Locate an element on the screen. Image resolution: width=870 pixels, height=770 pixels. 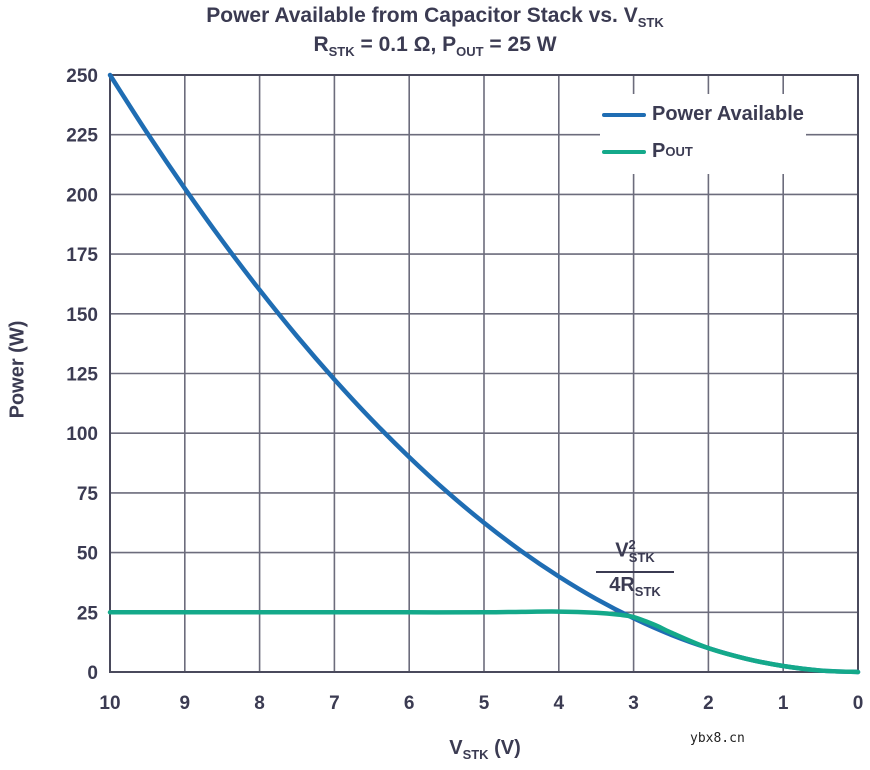
x-tick-4: 4 is located at coordinates (559, 703).